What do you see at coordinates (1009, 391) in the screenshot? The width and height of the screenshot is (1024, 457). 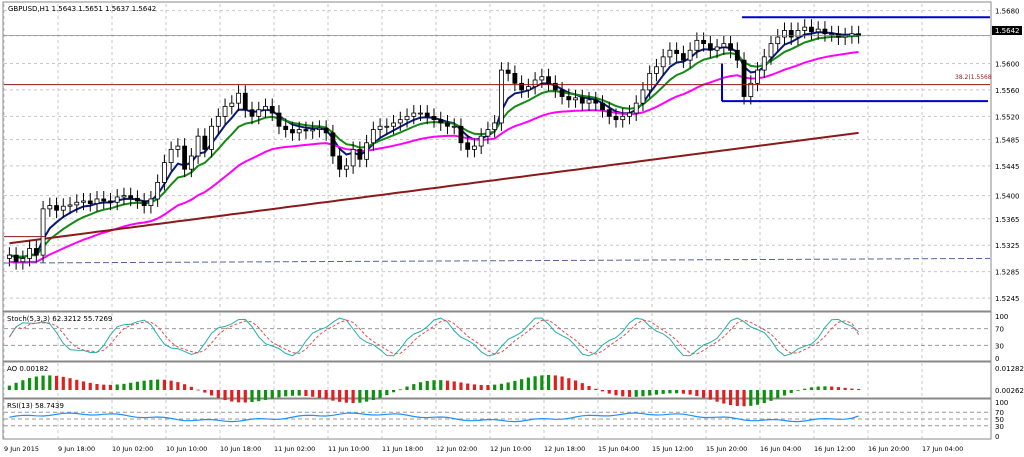 I see `ao-tick-label: 0.00262` at bounding box center [1009, 391].